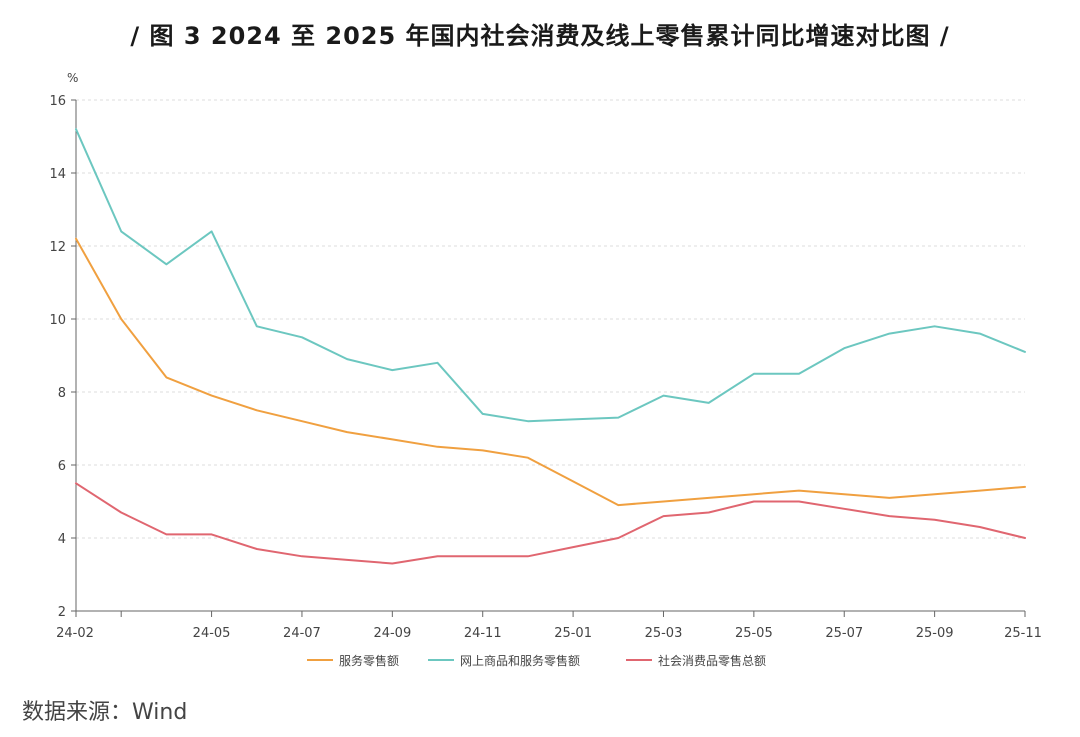  Describe the element at coordinates (62, 612) in the screenshot. I see `y-tick-label: 2` at that location.